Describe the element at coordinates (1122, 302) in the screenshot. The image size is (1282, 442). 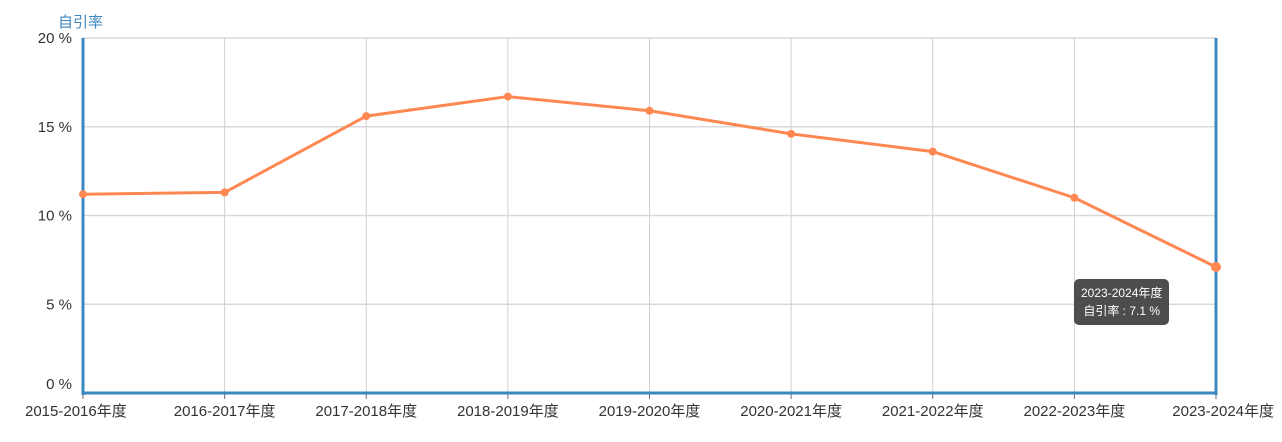
I see `tooltip: 2023-2024年度 自引率 : 7.1 %` at that location.